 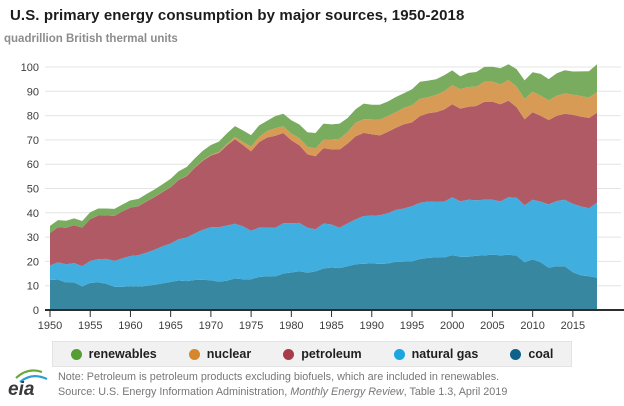 I want to click on legend-dot-petroleum-icon, so click(x=289, y=354).